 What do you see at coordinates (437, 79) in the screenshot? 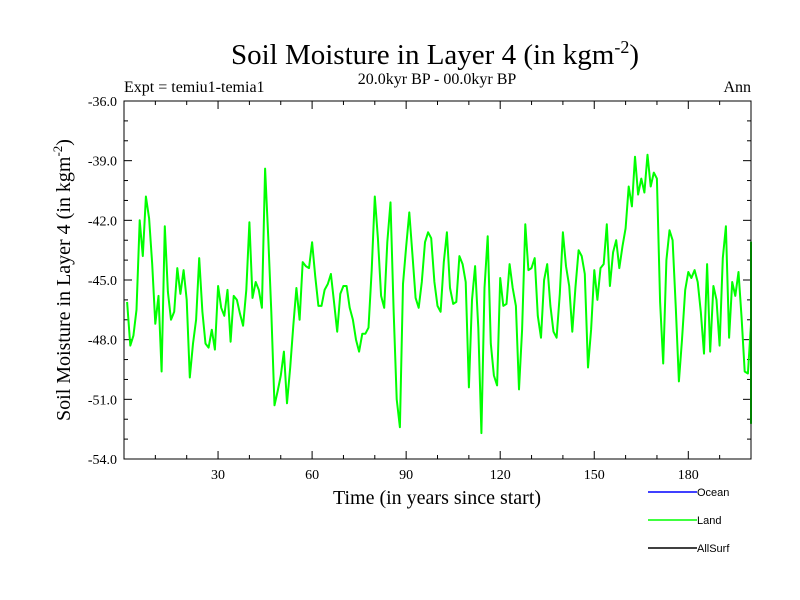
I see `period-label: 20.0kyr BP - 00.0kyr BP` at bounding box center [437, 79].